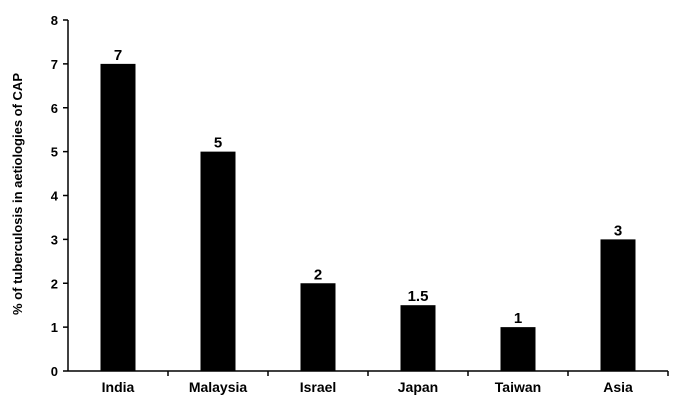 Image resolution: width=681 pixels, height=402 pixels. I want to click on y-tick-label: 7, so click(54, 64).